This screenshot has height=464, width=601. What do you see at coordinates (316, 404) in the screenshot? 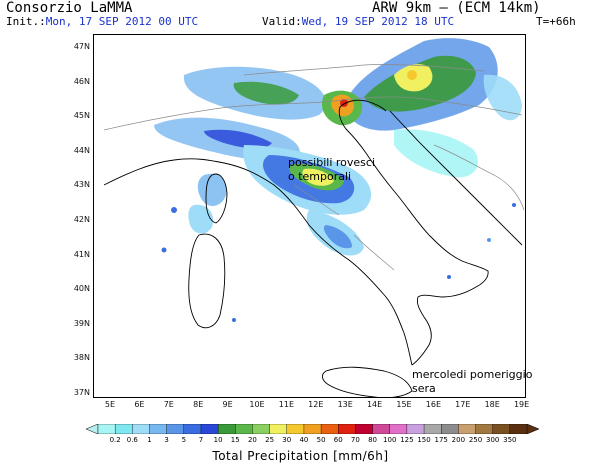
I see `lon-tick-label: 12E` at bounding box center [316, 404].